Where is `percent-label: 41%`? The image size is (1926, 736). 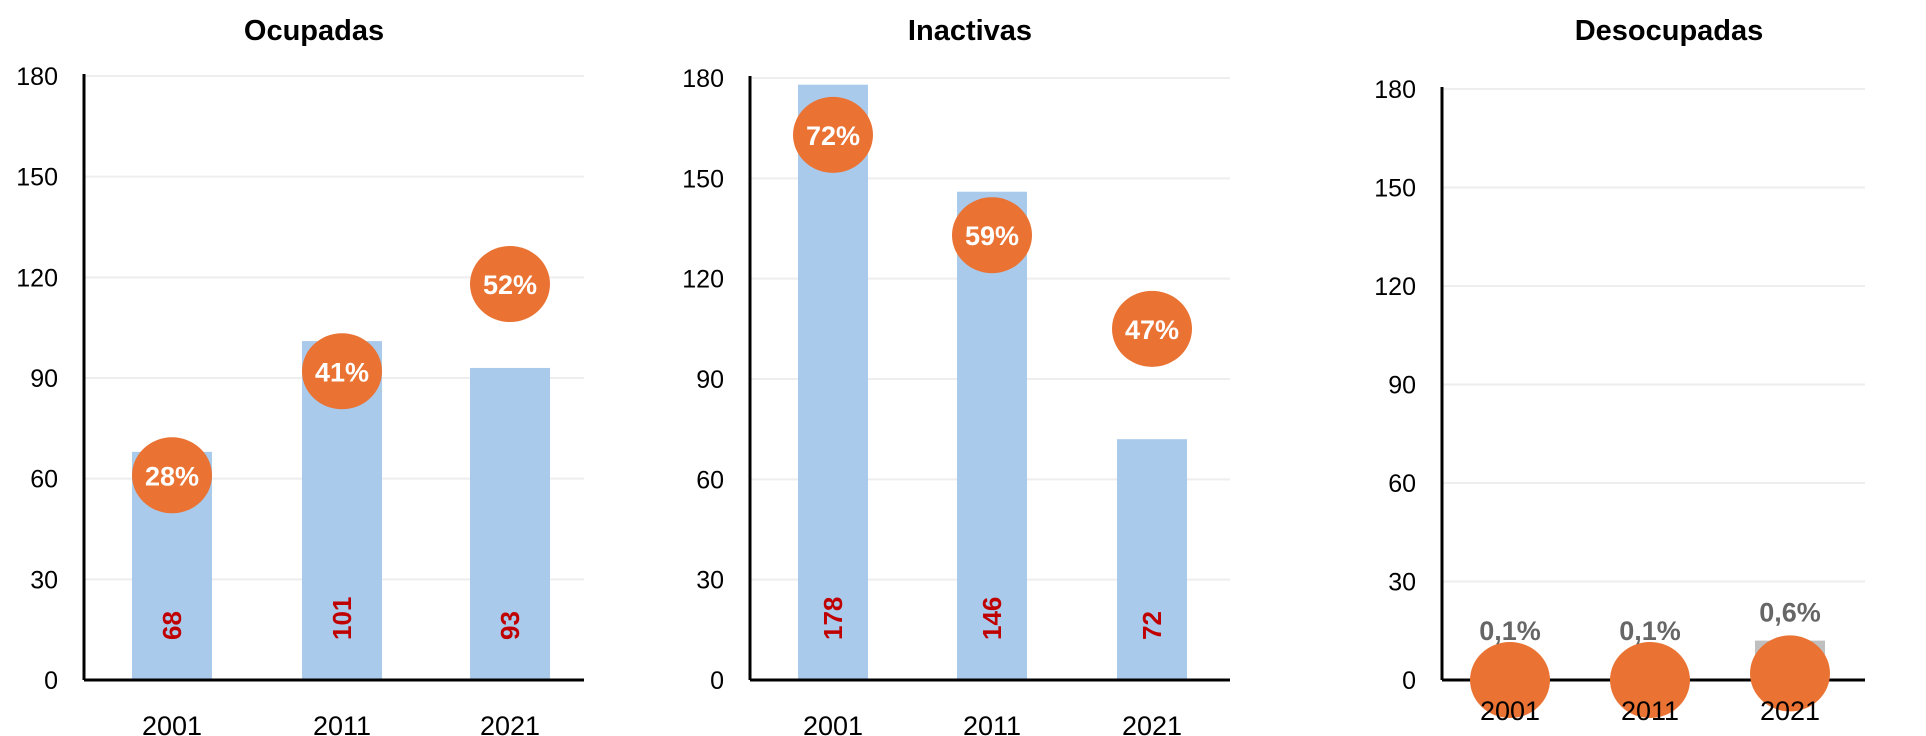
percent-label: 41% is located at coordinates (342, 372).